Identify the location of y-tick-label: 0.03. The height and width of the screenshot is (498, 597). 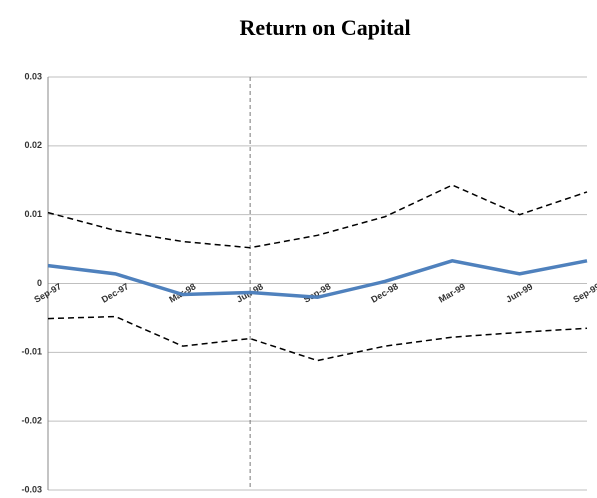
(33, 76).